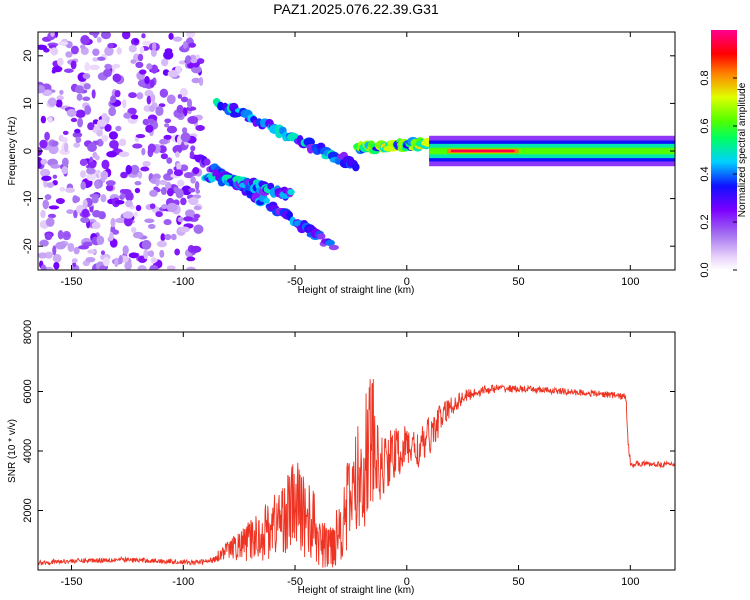 The height and width of the screenshot is (600, 750). Describe the element at coordinates (28, 246) in the screenshot. I see `y-tick-label: -20` at that location.